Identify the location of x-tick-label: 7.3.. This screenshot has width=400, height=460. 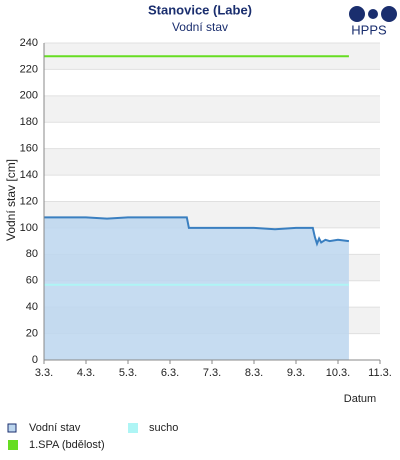
(212, 373).